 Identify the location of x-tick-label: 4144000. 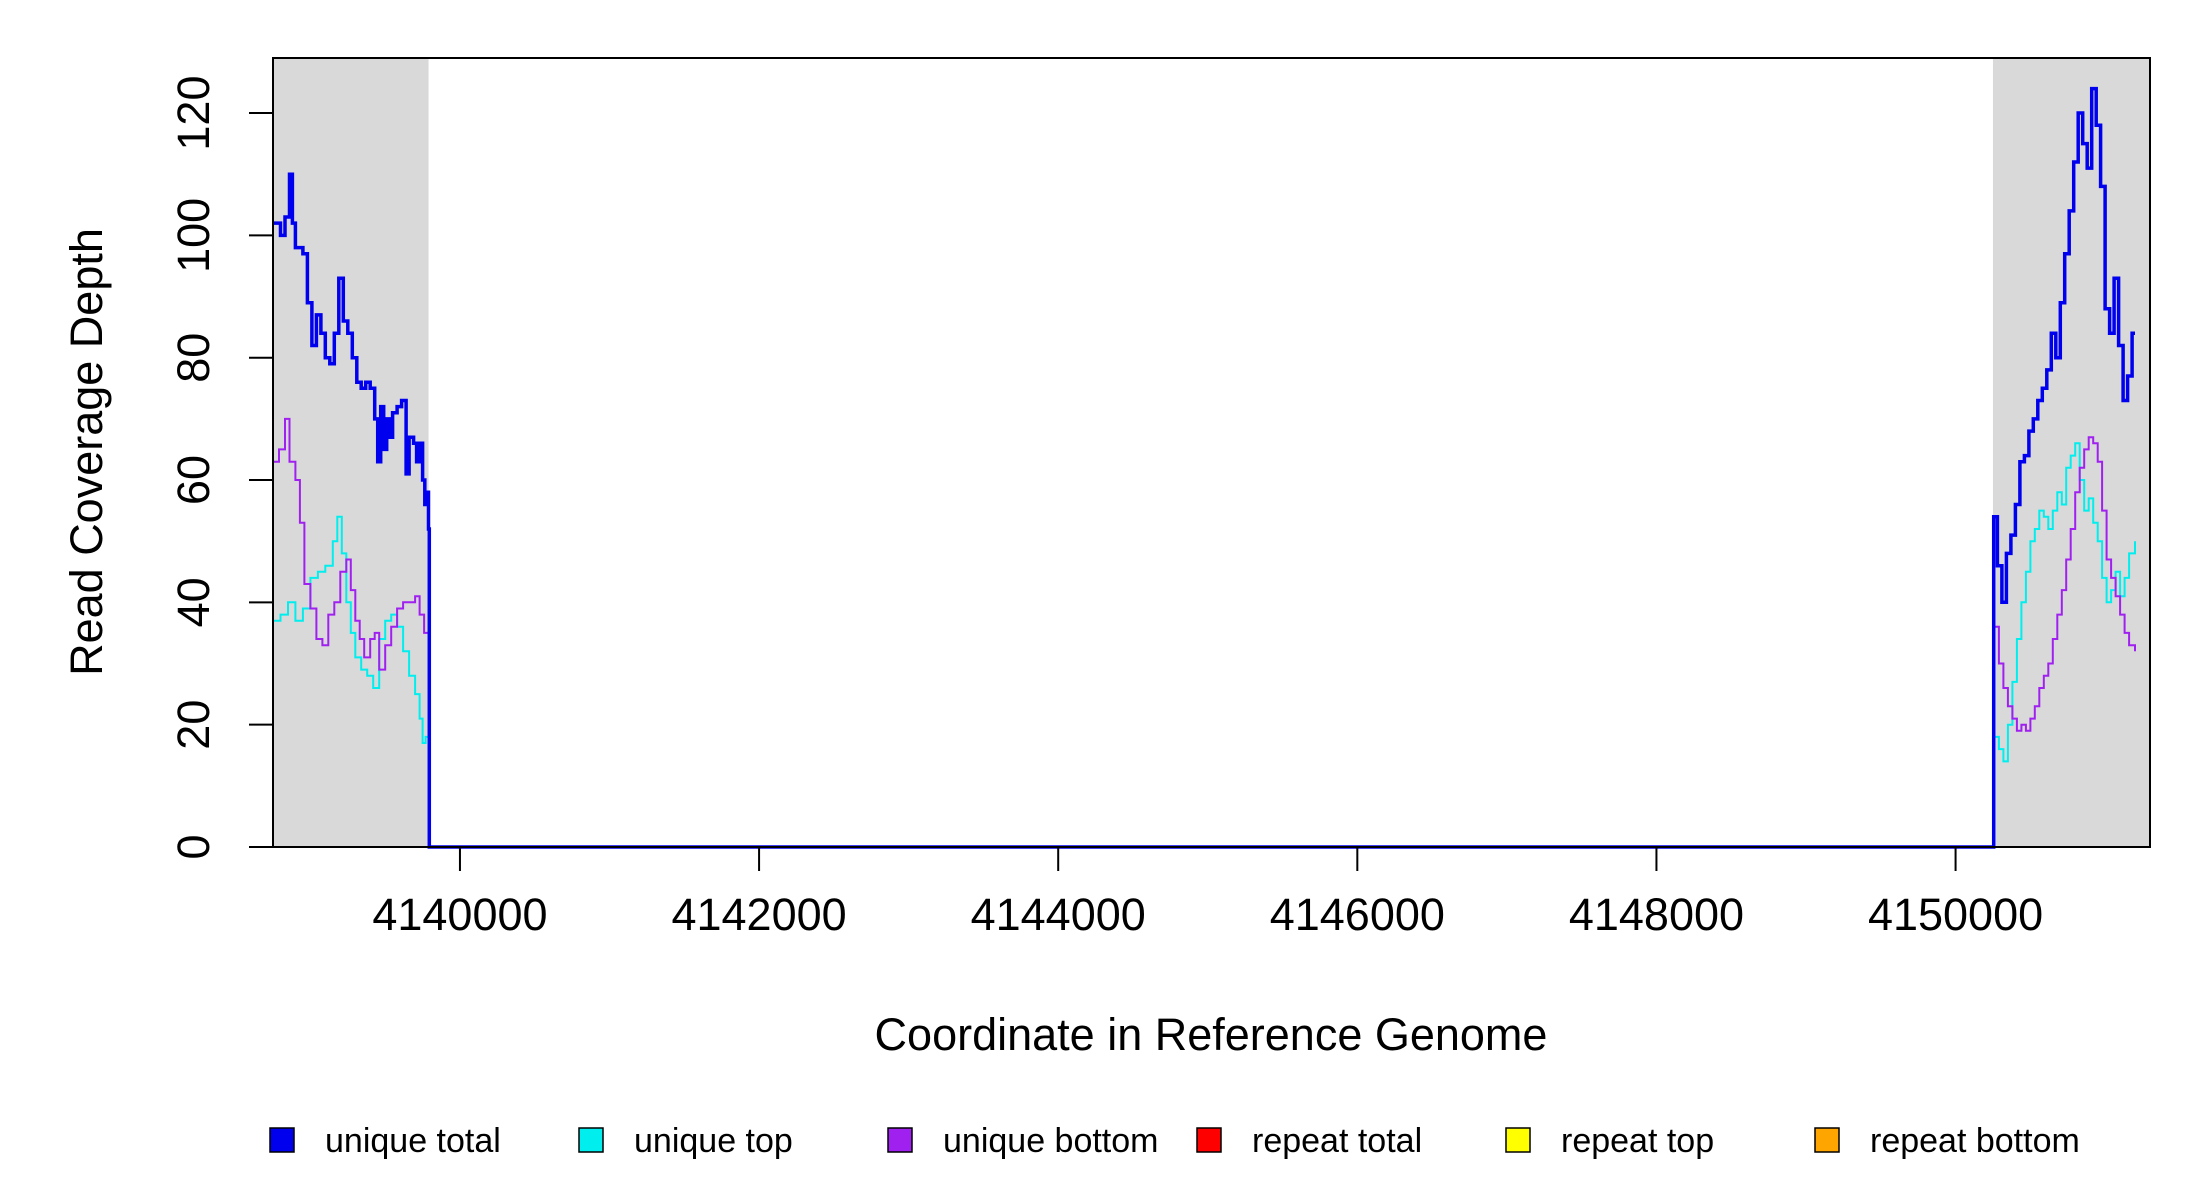
(1058, 914).